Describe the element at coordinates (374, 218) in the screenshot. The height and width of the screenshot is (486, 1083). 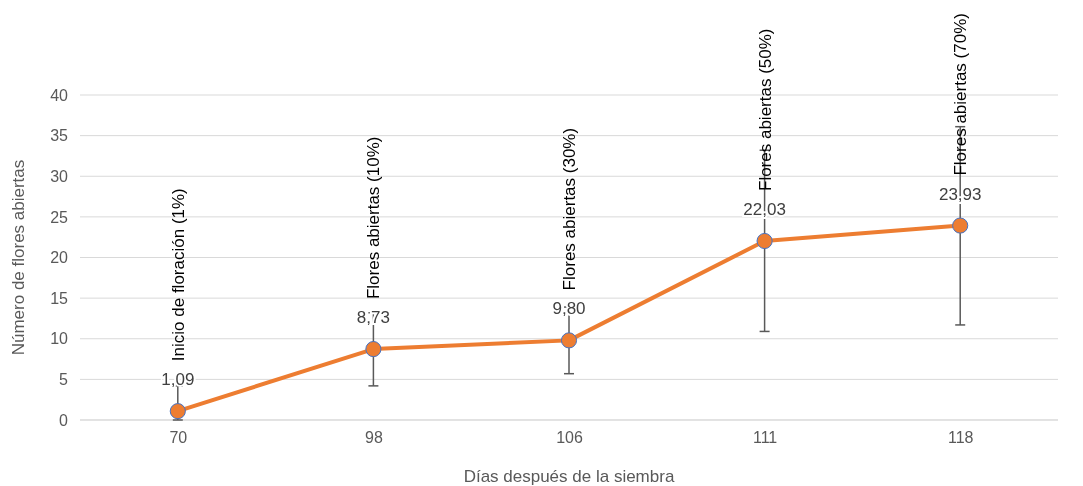
I see `annotation: Flores abiertas (10%)` at that location.